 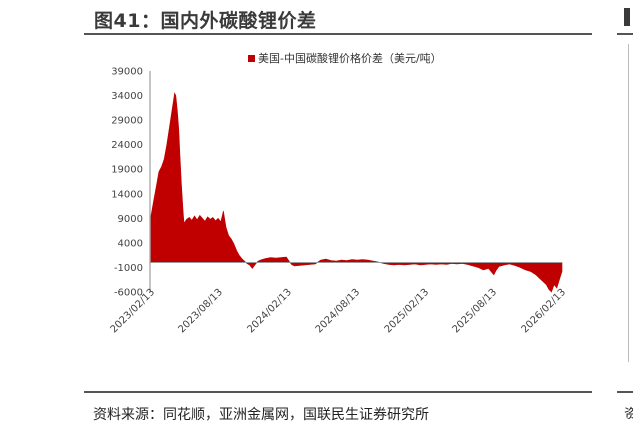 I want to click on x-tick-label: 2024/08/13, so click(x=338, y=311).